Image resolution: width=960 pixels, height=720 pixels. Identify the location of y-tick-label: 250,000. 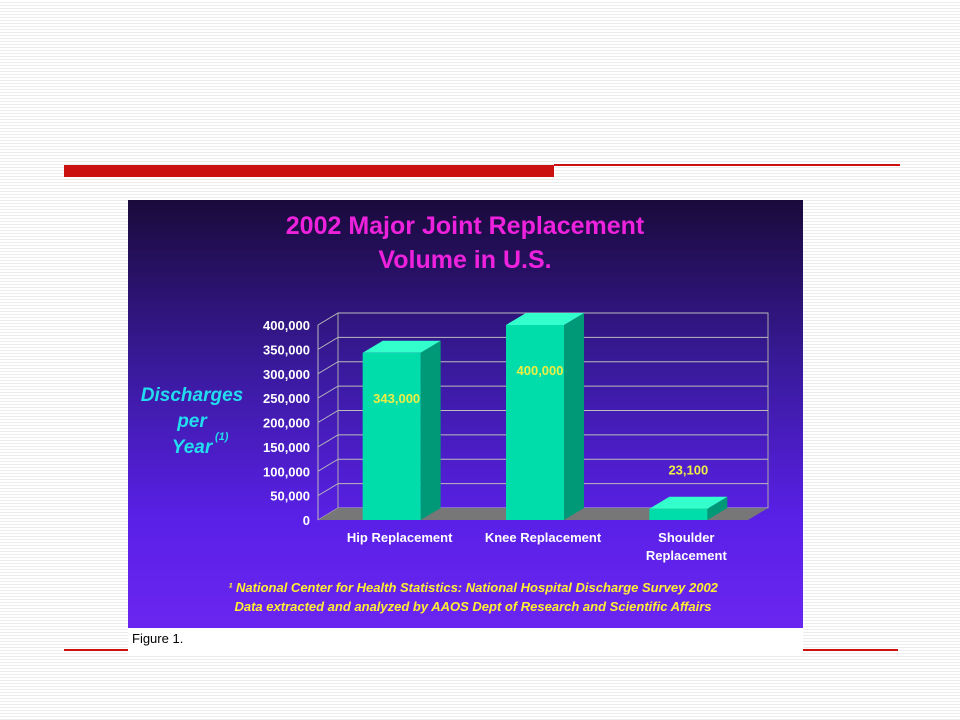
(286, 398).